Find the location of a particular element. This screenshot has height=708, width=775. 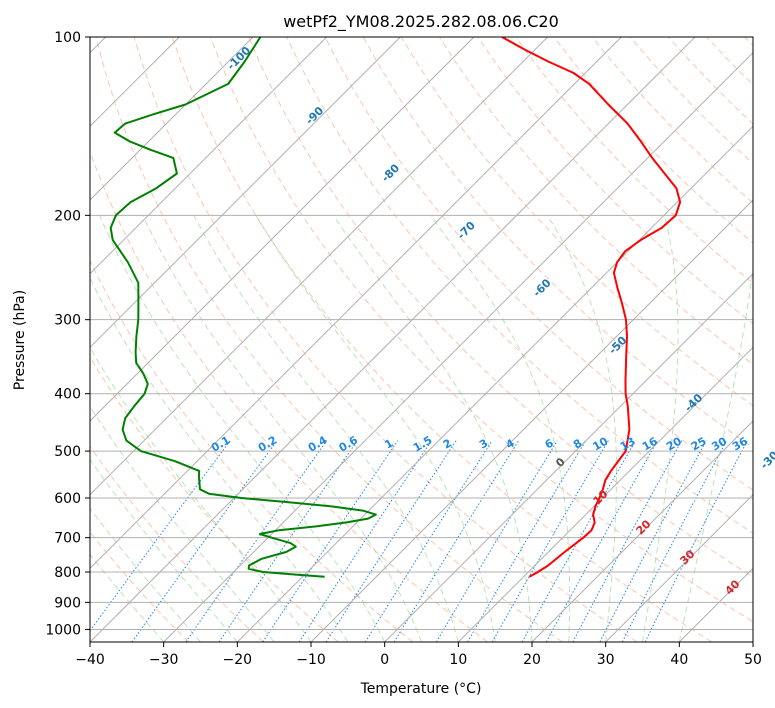

y-tick-label: 100 is located at coordinates (67, 38).